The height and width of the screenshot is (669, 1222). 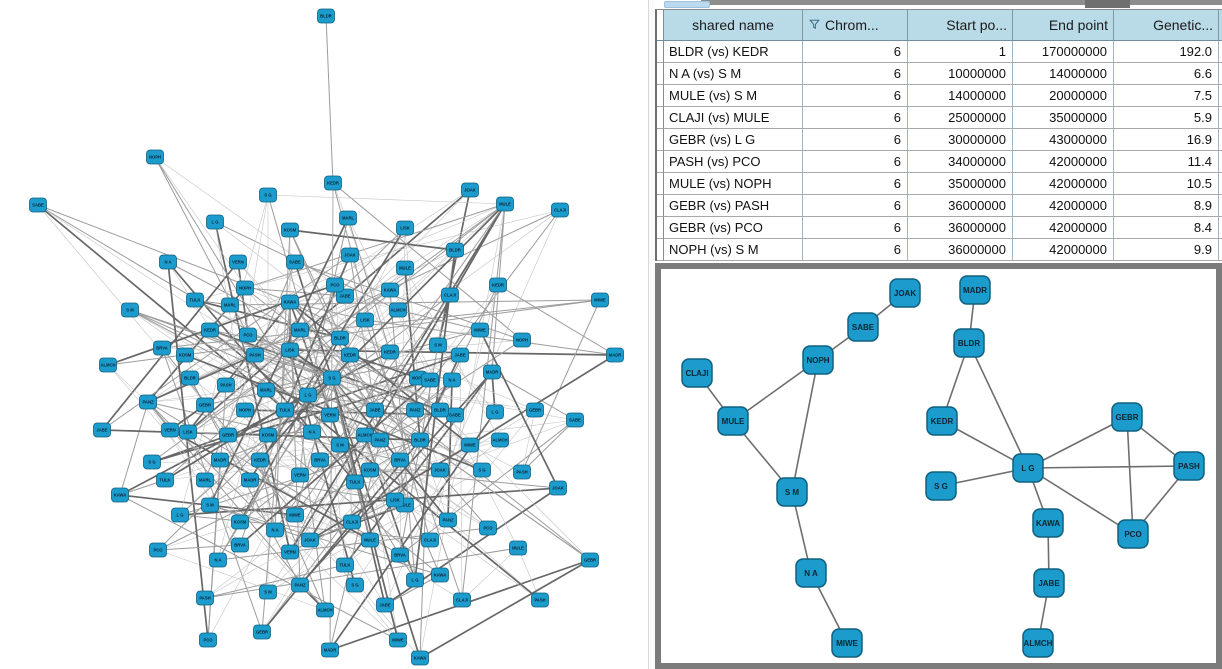 I want to click on table-cell: 6.6, so click(x=1166, y=74).